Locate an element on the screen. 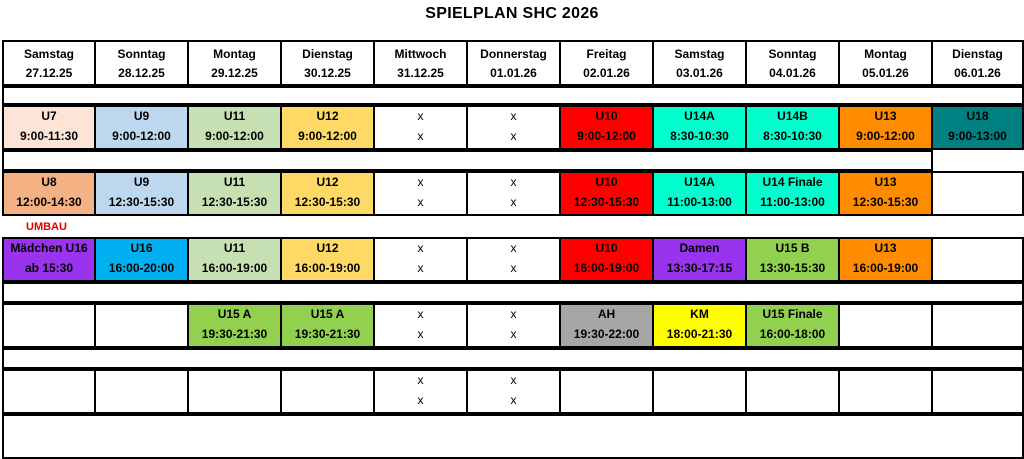 This screenshot has width=1024, height=459. slot-time: 12:00-14:30 is located at coordinates (49, 202).